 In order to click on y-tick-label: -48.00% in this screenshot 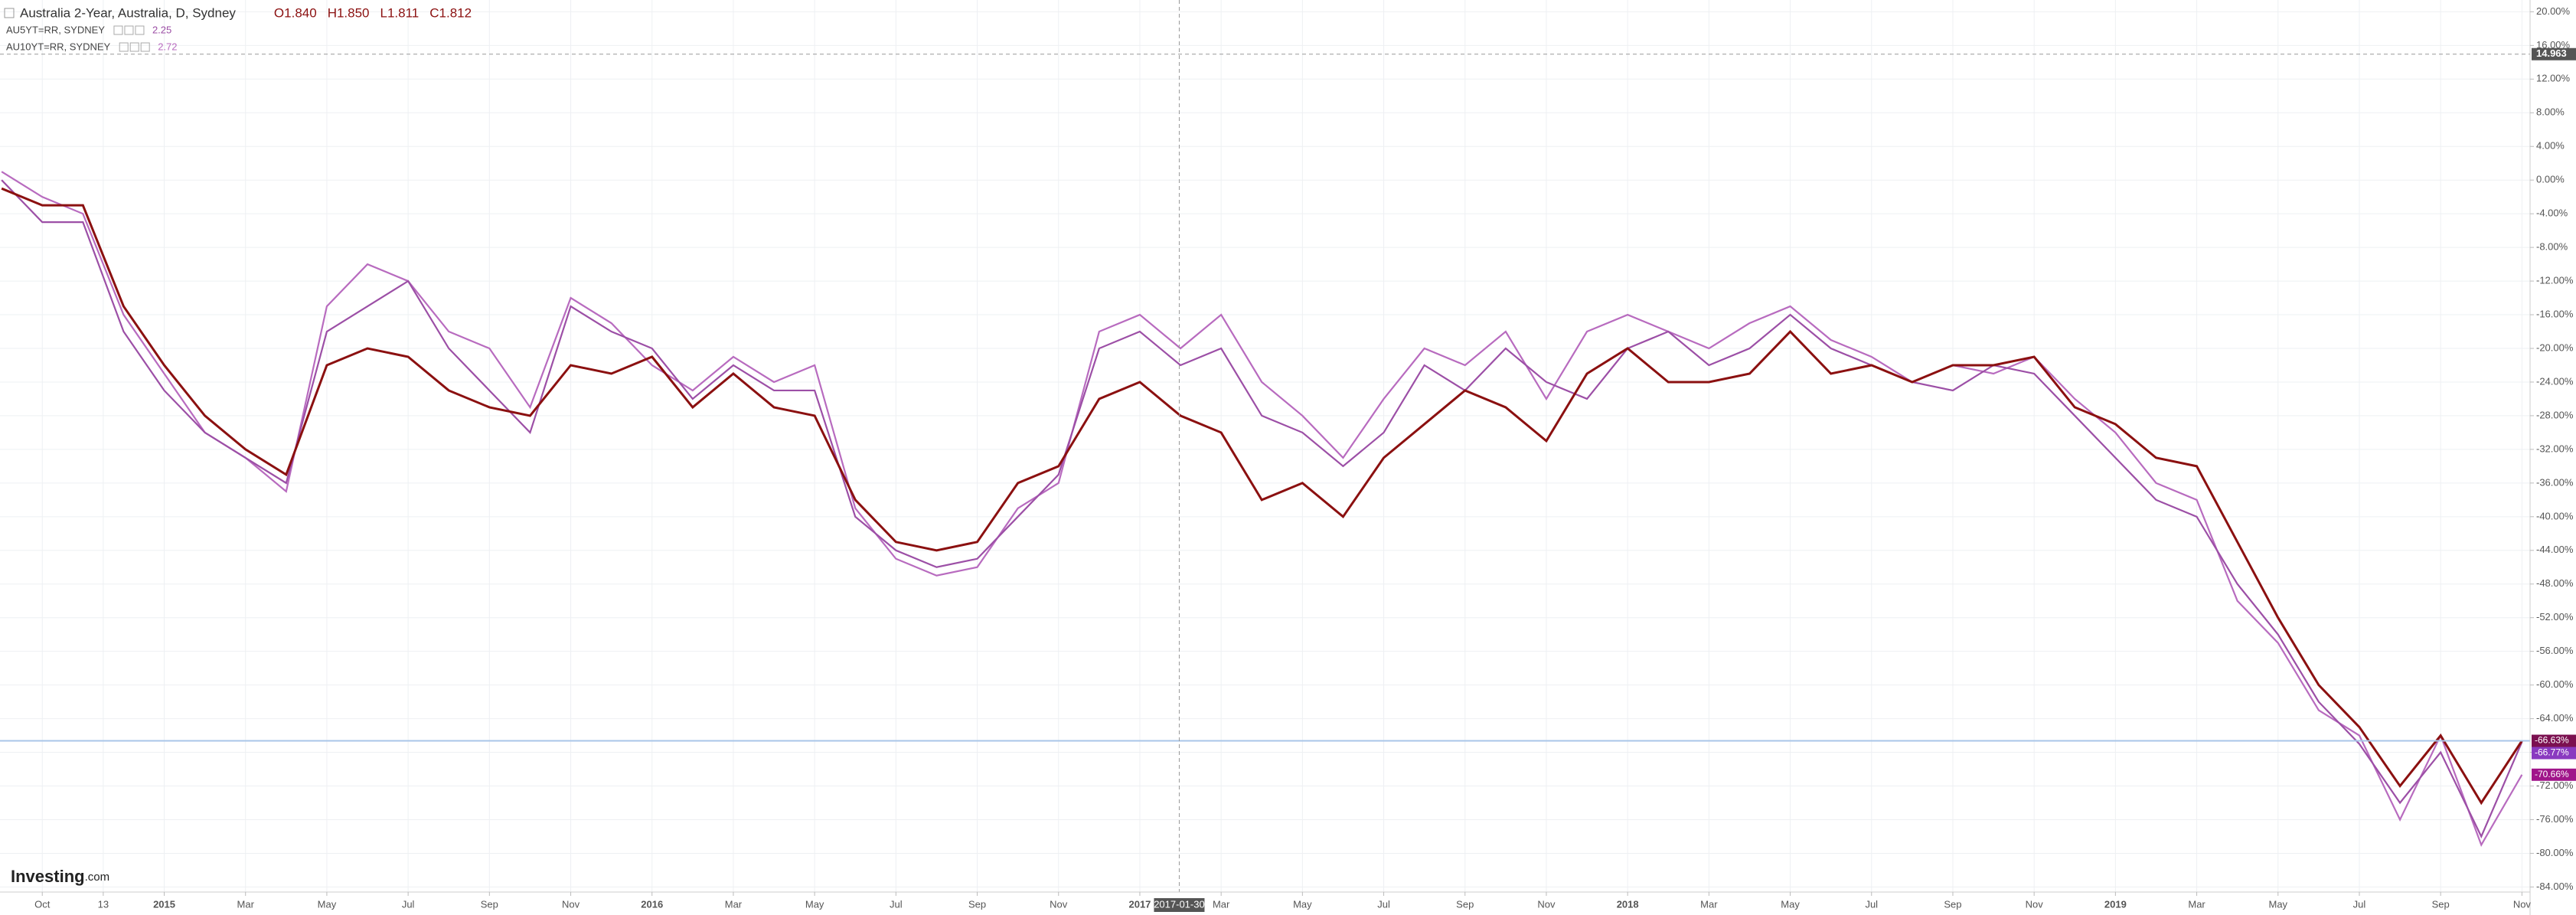, I will do `click(2555, 583)`.